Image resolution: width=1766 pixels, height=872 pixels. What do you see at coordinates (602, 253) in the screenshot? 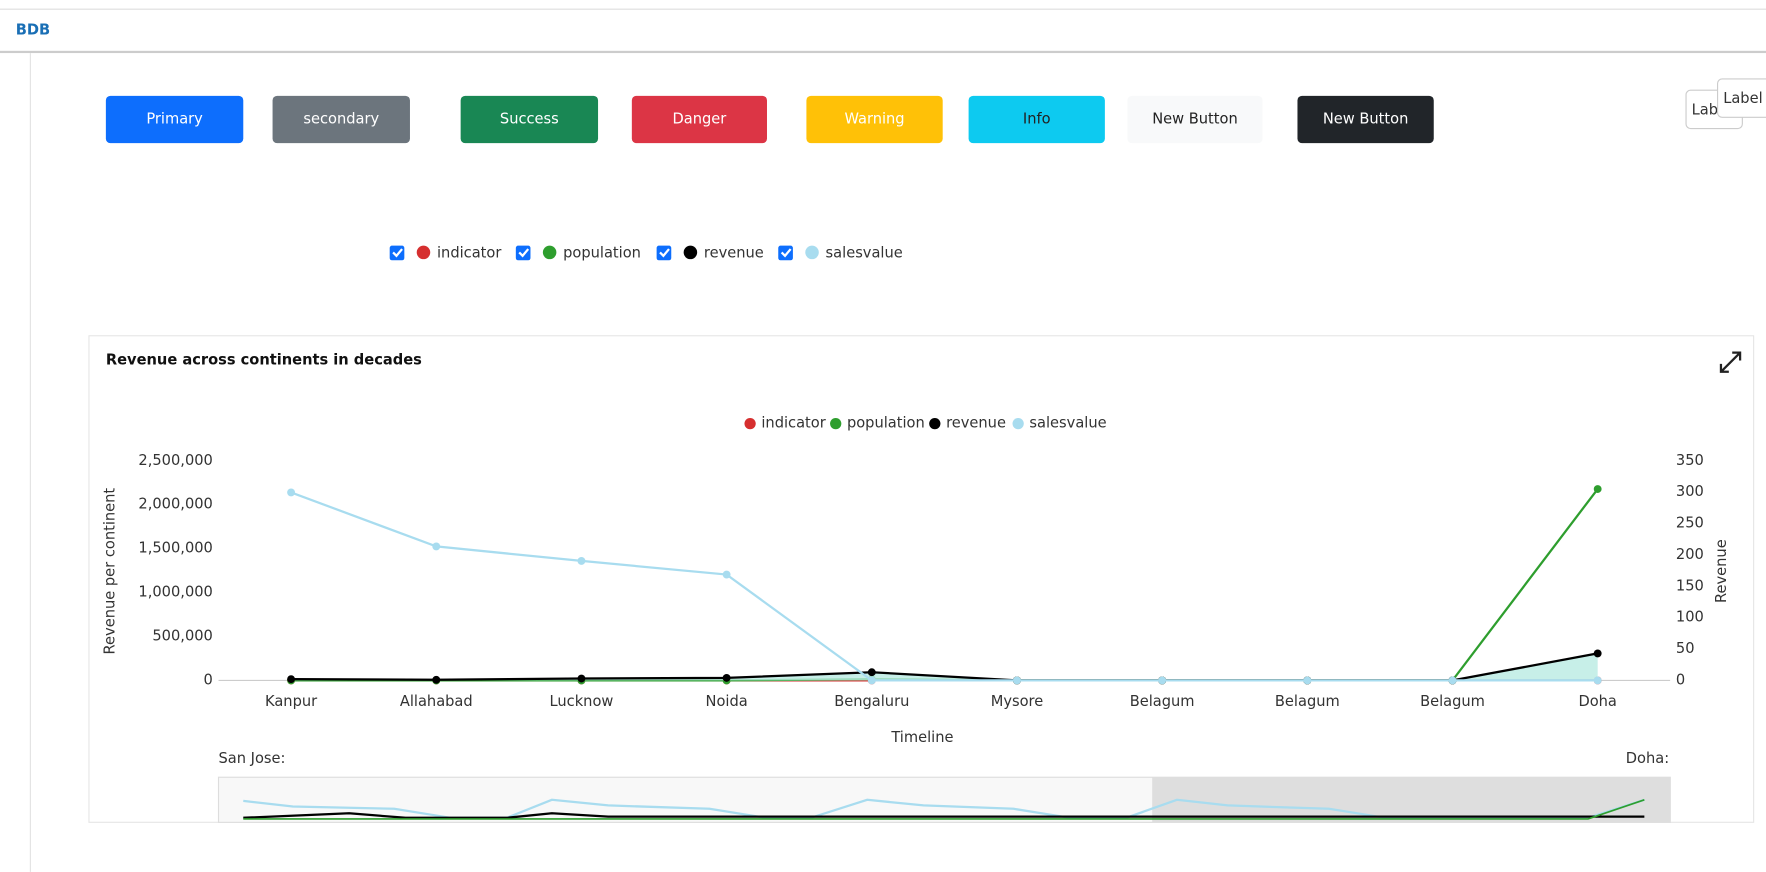
I see `filter-label: population` at bounding box center [602, 253].